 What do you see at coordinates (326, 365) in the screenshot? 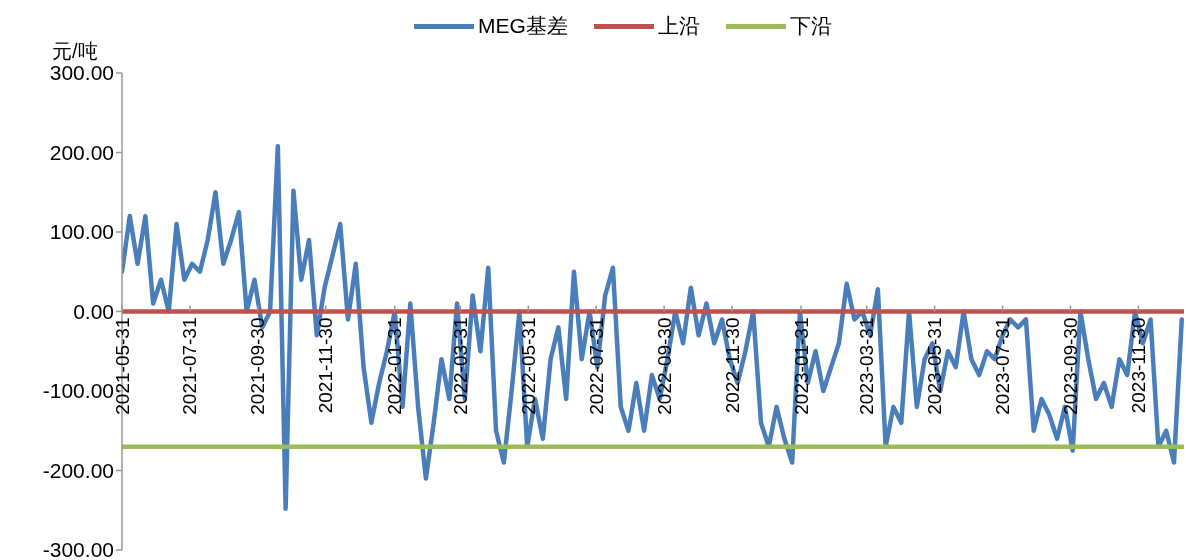
I see `x-tick-label: 2021-11-30` at bounding box center [326, 365].